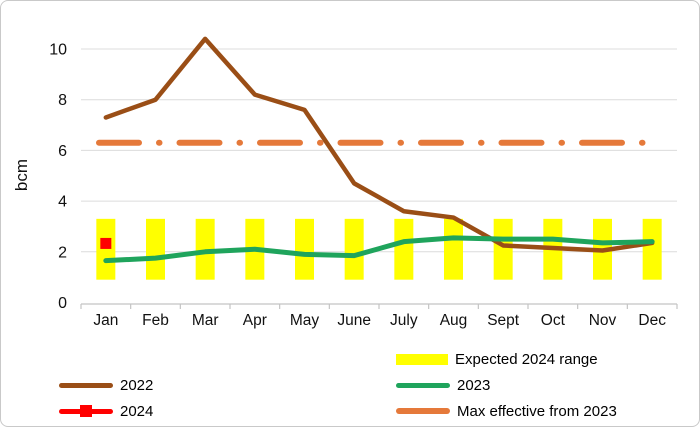  What do you see at coordinates (404, 320) in the screenshot?
I see `x-tick-label-july: July` at bounding box center [404, 320].